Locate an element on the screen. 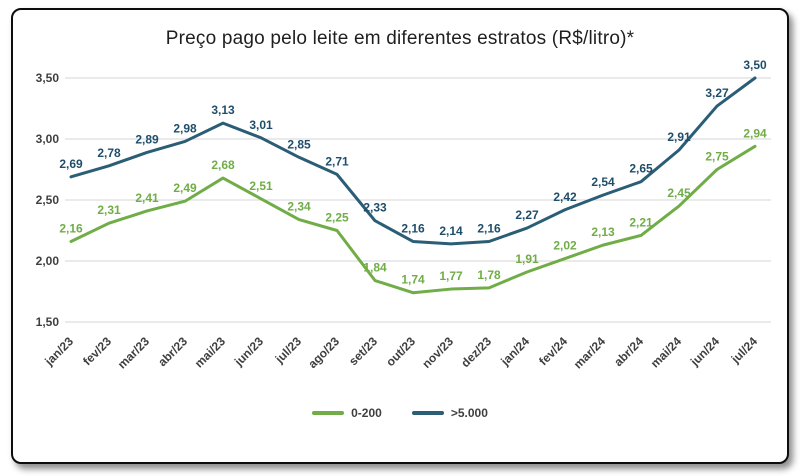 Image resolution: width=800 pixels, height=476 pixels. legend-item-over-5000: >5.000 is located at coordinates (449, 413).